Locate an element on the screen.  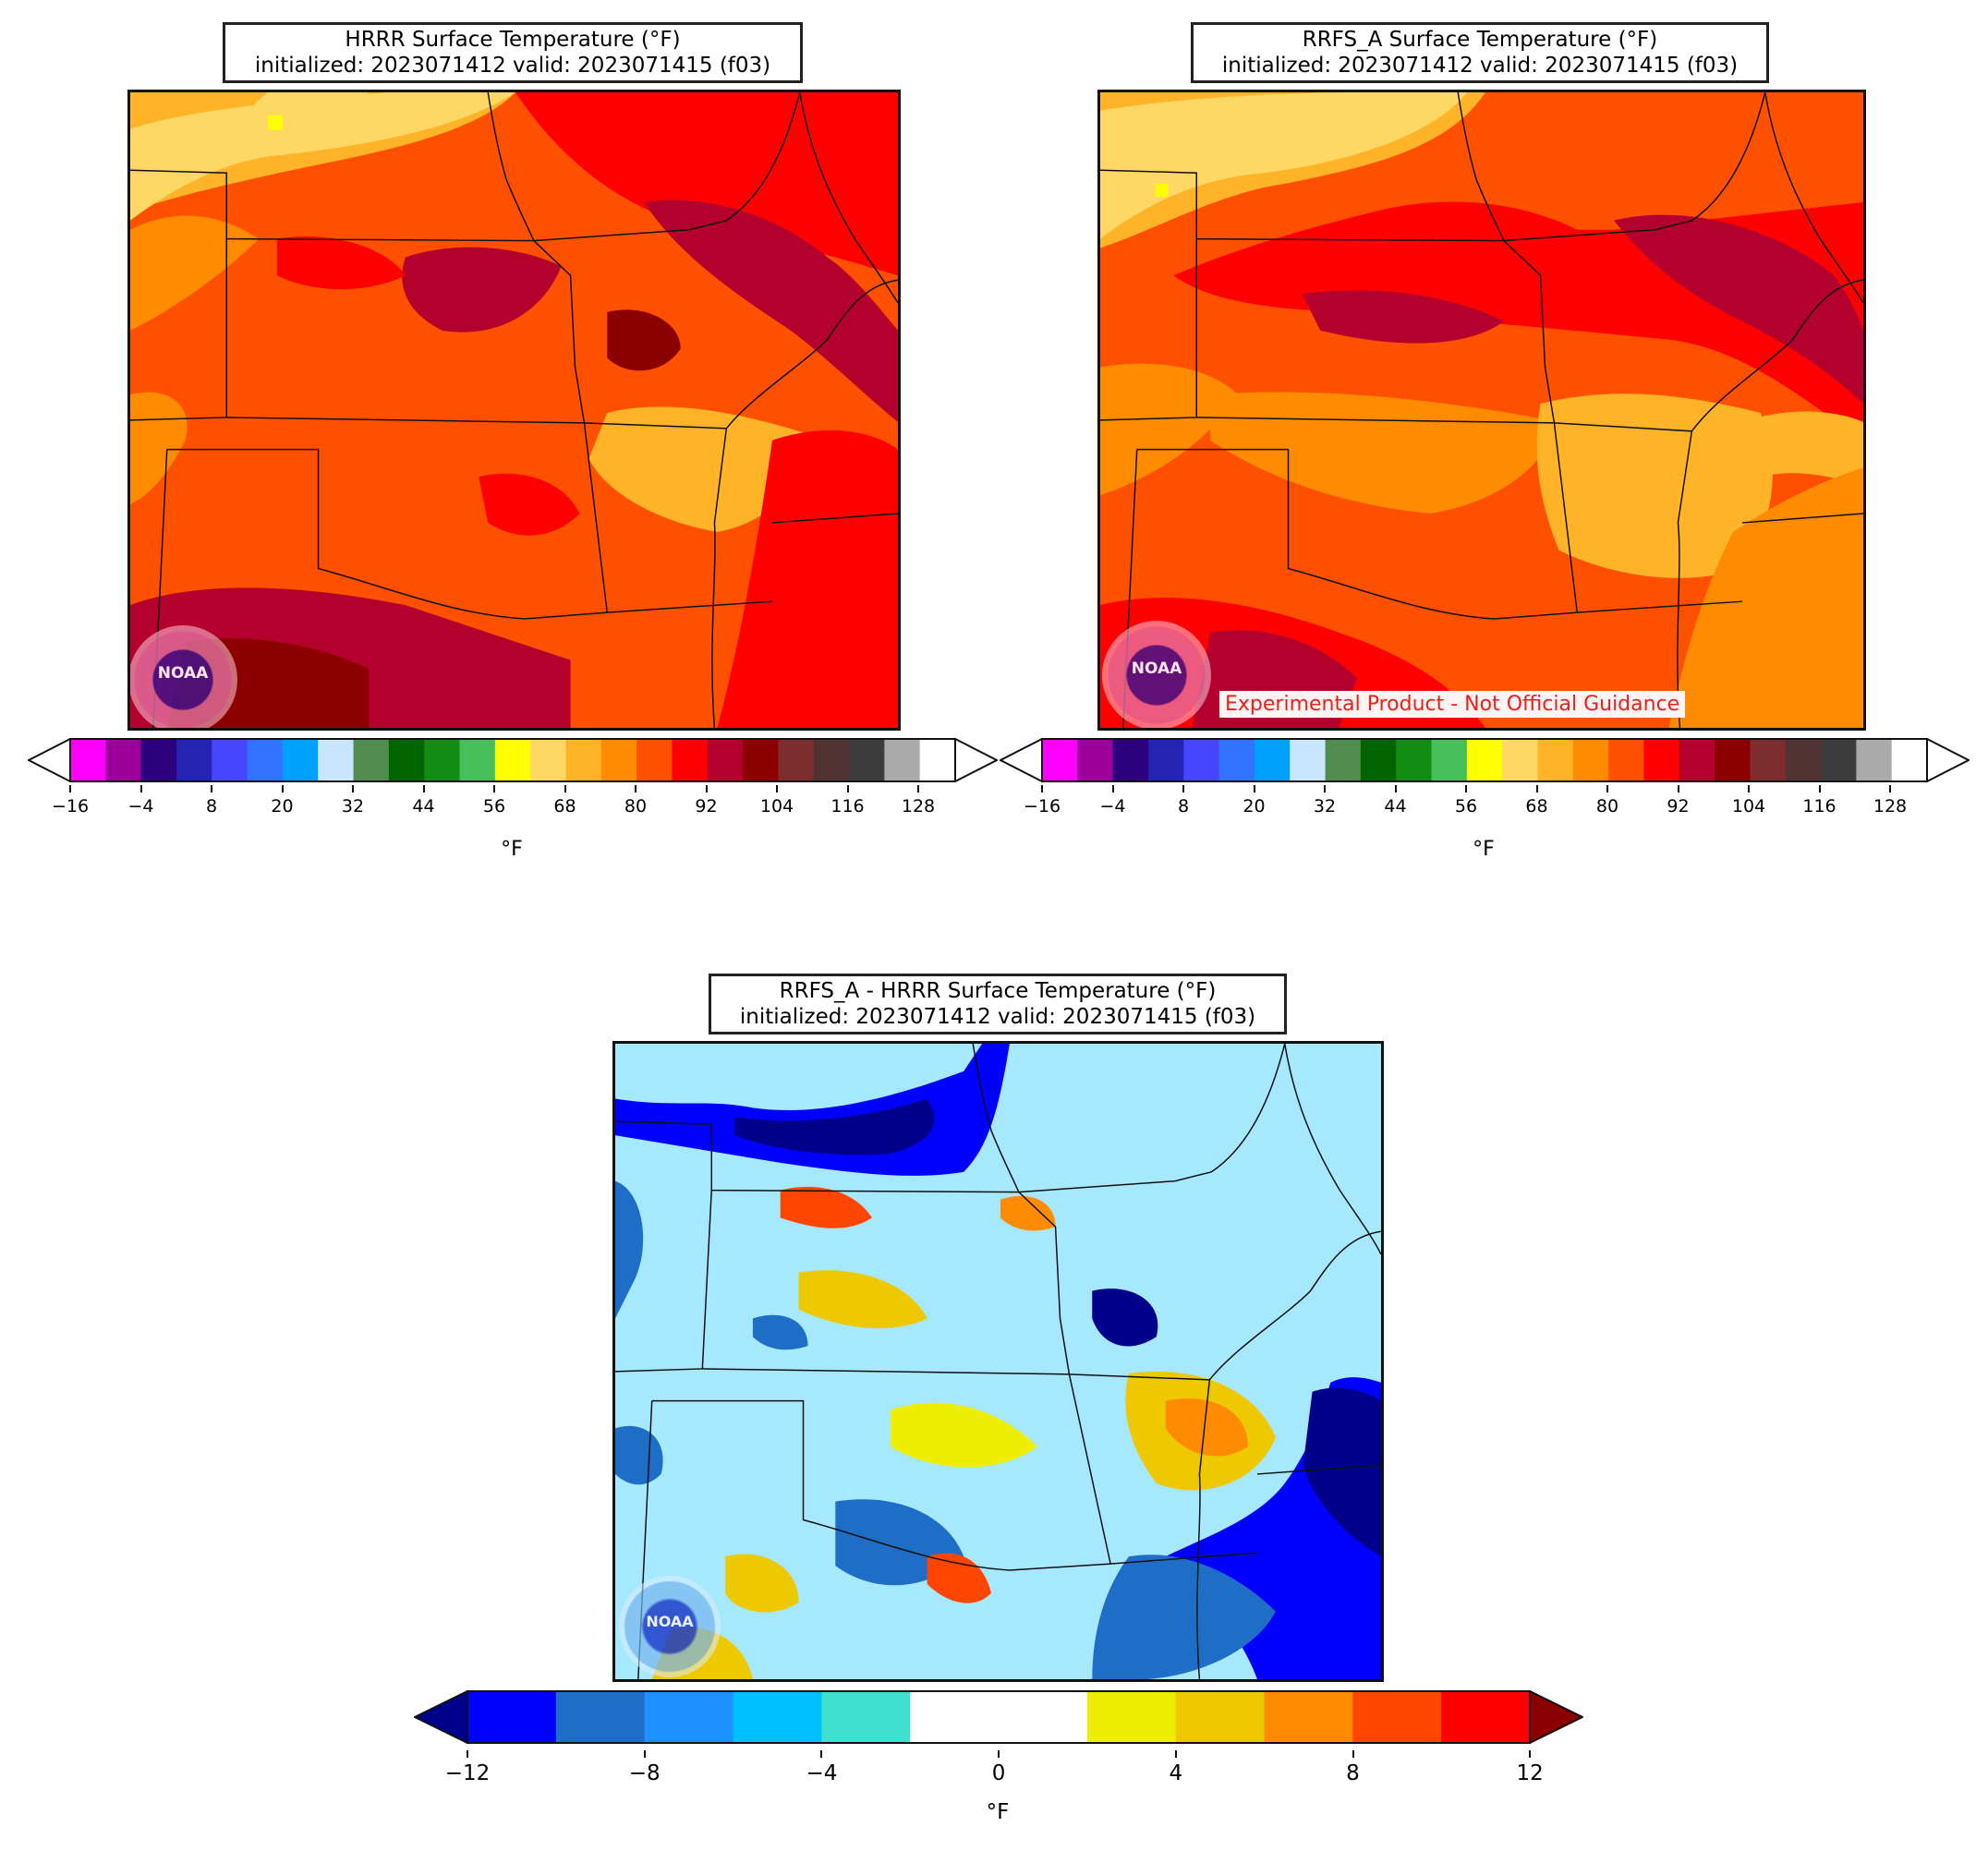
diff-colorbar-graphic is located at coordinates (999, 1717).